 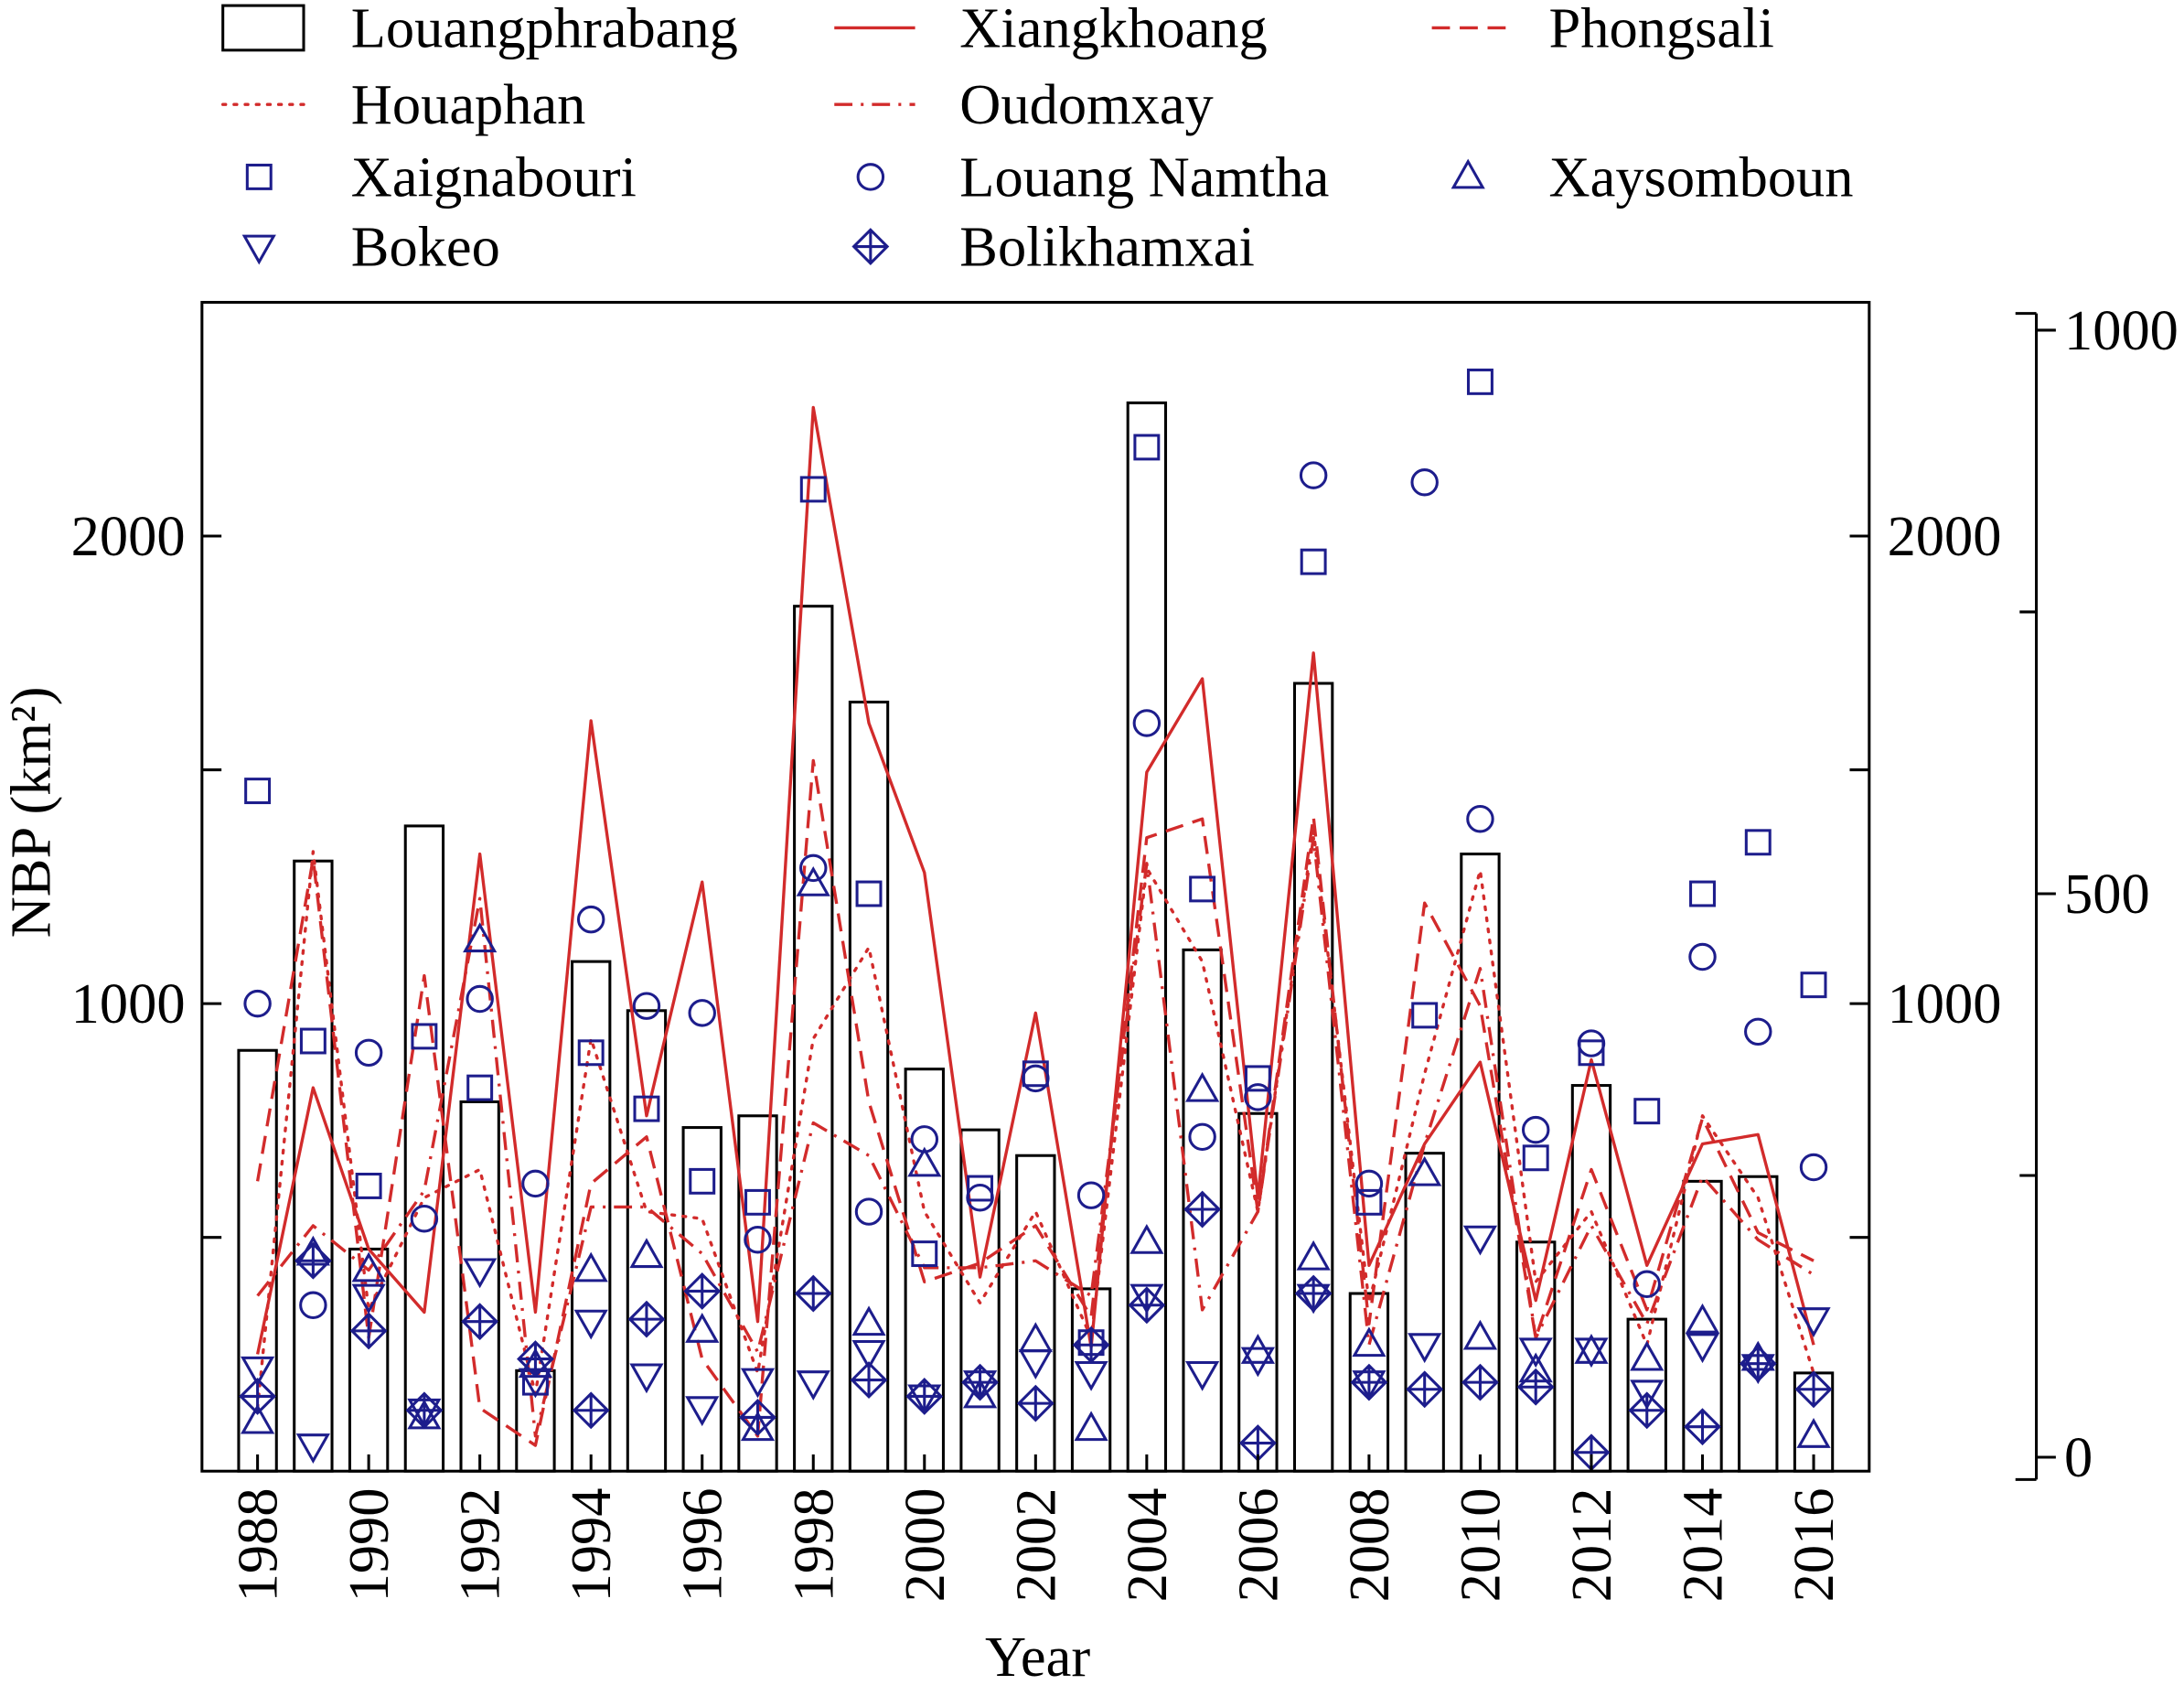 I want to click on legend-item-bokeo: Bokeo, so click(x=370, y=247).